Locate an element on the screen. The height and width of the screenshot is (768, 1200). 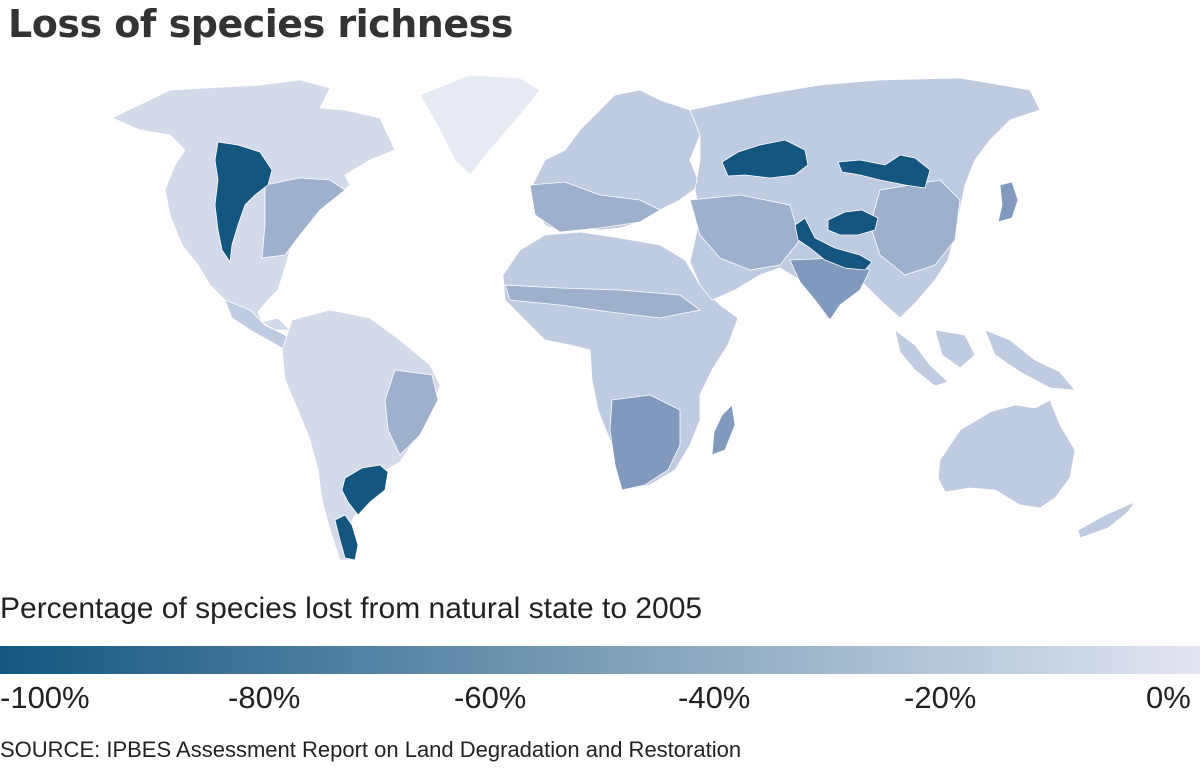
region-indus-ganges is located at coordinates (833, 244).